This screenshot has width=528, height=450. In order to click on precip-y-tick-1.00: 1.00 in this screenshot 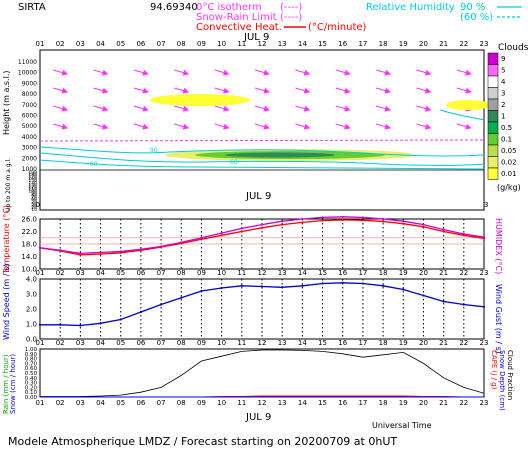, I will do `click(31, 350)`.